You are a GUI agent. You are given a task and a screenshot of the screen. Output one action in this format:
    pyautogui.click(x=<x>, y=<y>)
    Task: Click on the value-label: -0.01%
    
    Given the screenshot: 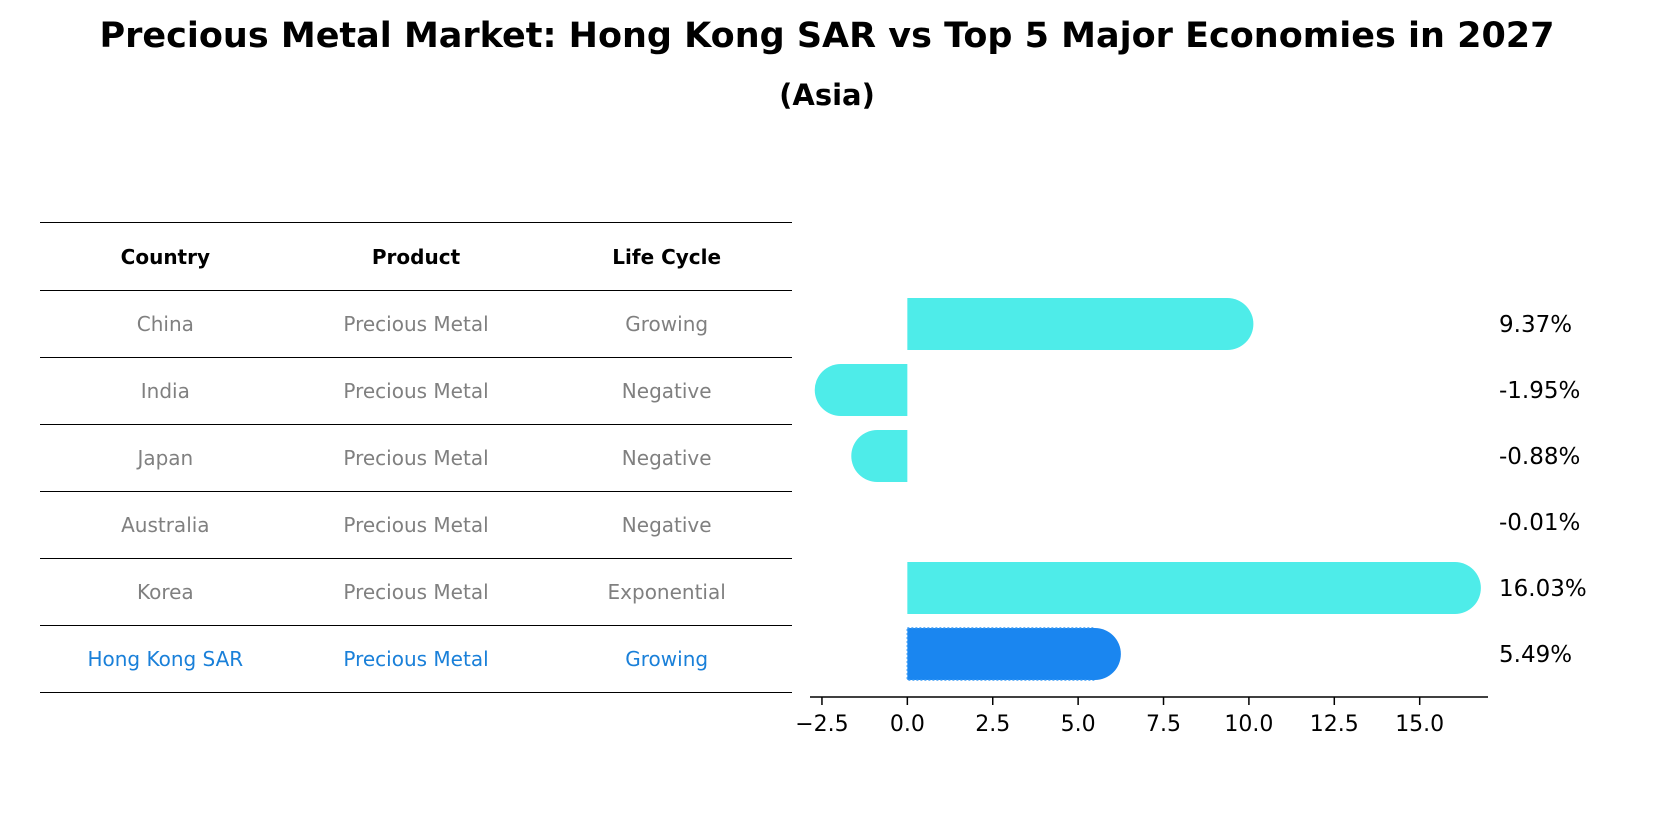 What is the action you would take?
    pyautogui.click(x=1539, y=523)
    